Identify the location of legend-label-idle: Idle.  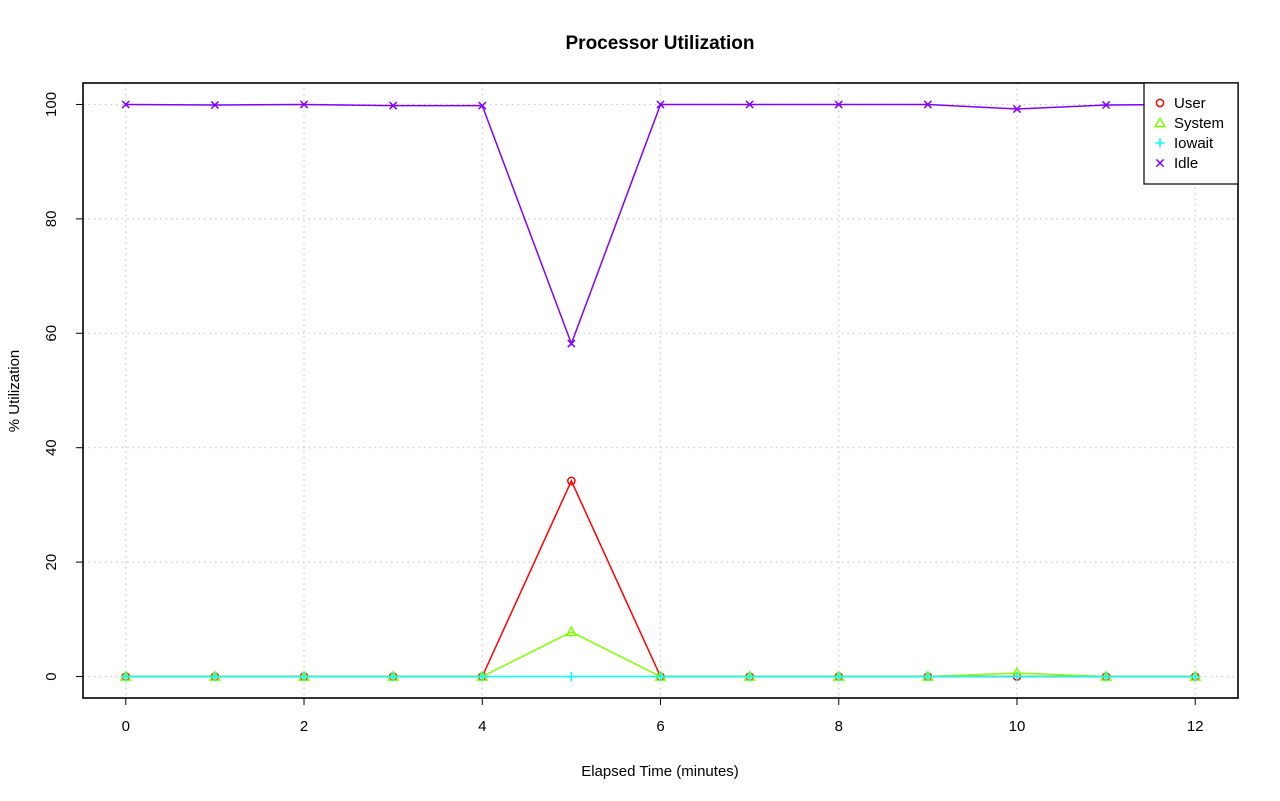
(1186, 163).